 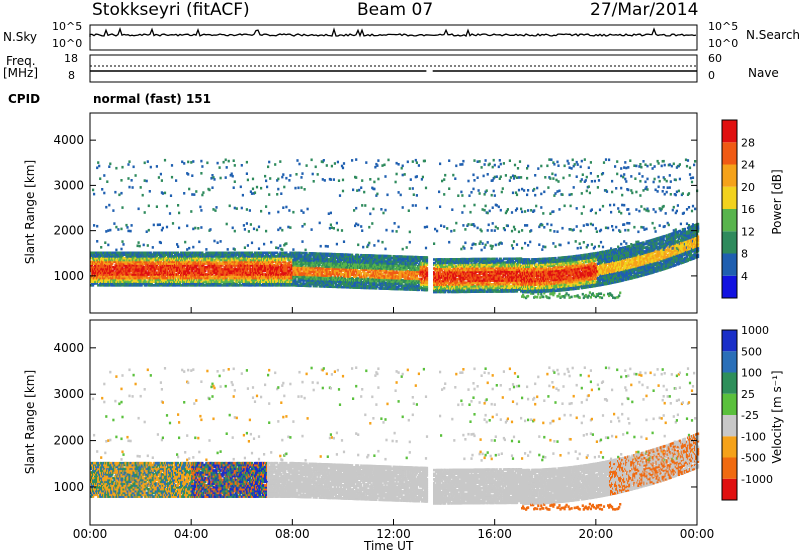 I want to click on nsky-trace, so click(x=393, y=32).